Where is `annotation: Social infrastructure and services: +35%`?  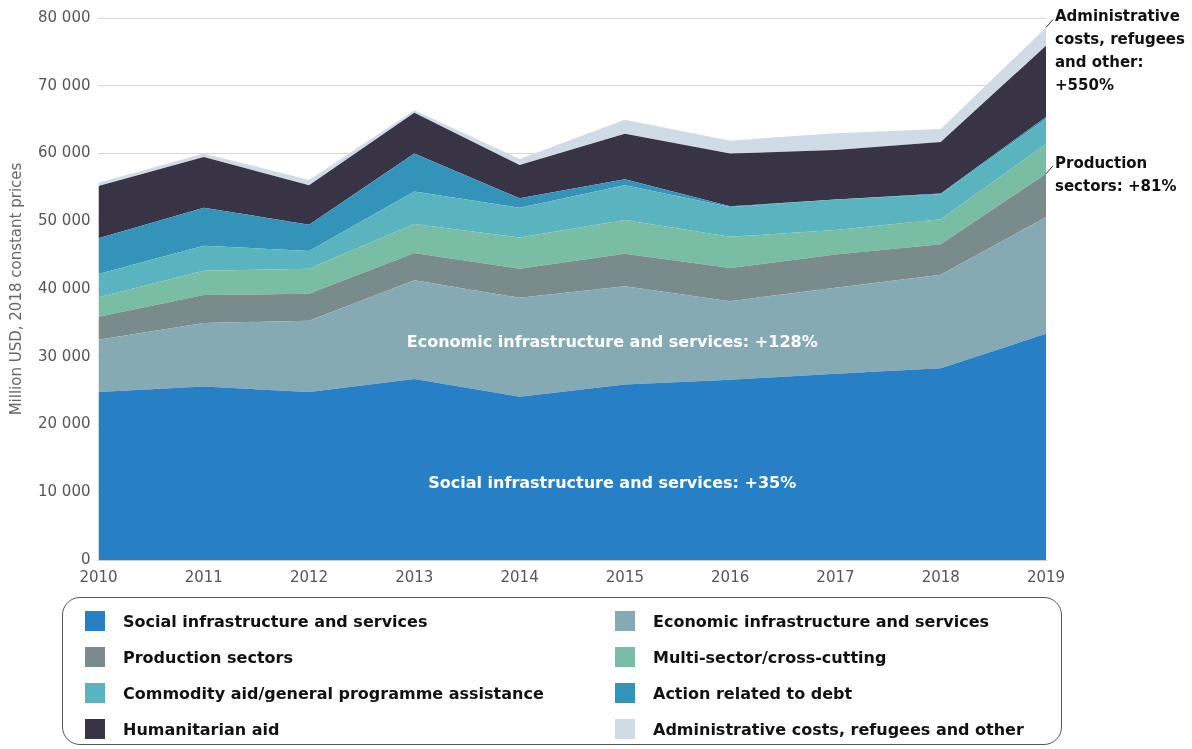
annotation: Social infrastructure and services: +35% is located at coordinates (612, 483).